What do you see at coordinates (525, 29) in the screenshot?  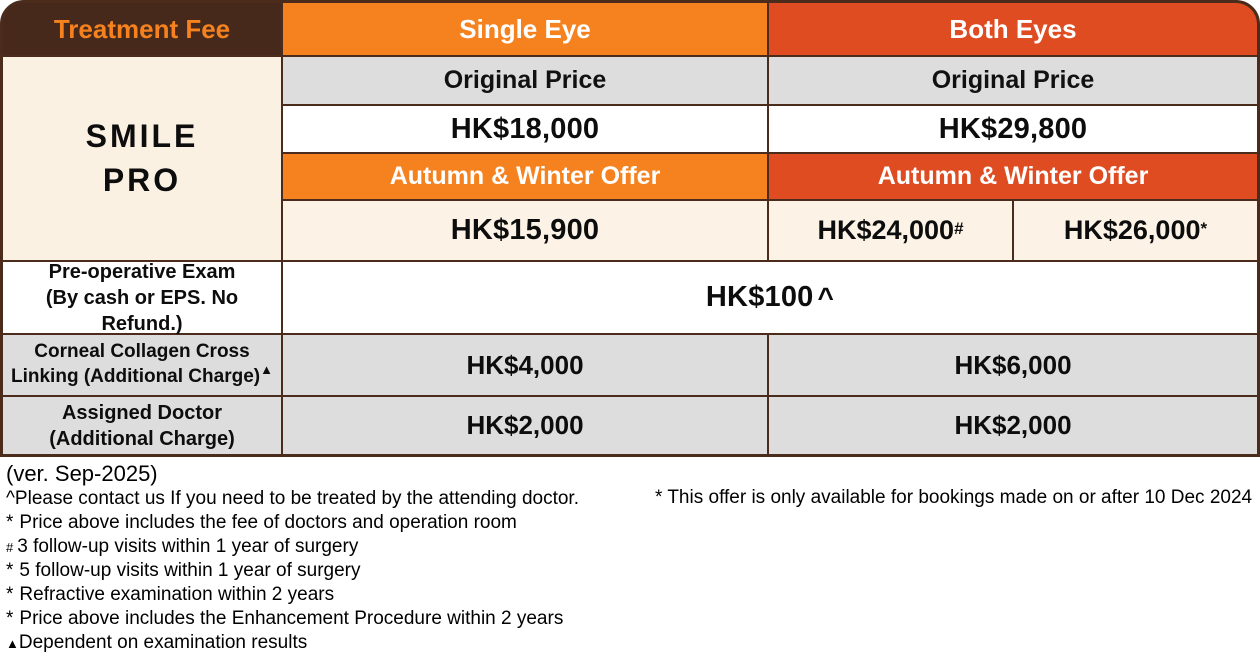 I see `header-single-eye: Single Eye` at bounding box center [525, 29].